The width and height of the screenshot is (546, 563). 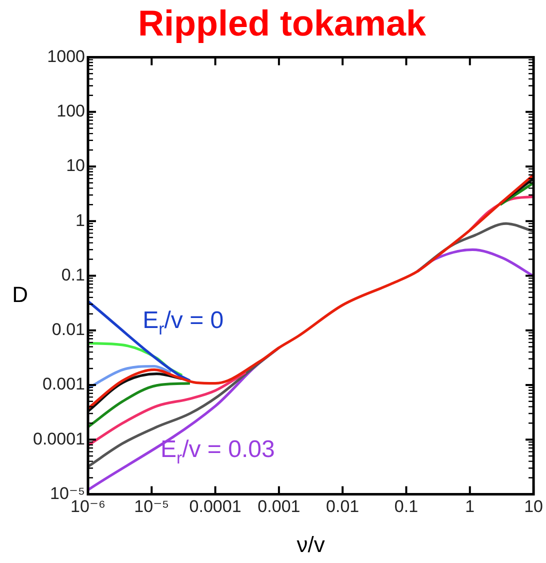 What do you see at coordinates (68, 330) in the screenshot?
I see `y-tick-label: 0.01` at bounding box center [68, 330].